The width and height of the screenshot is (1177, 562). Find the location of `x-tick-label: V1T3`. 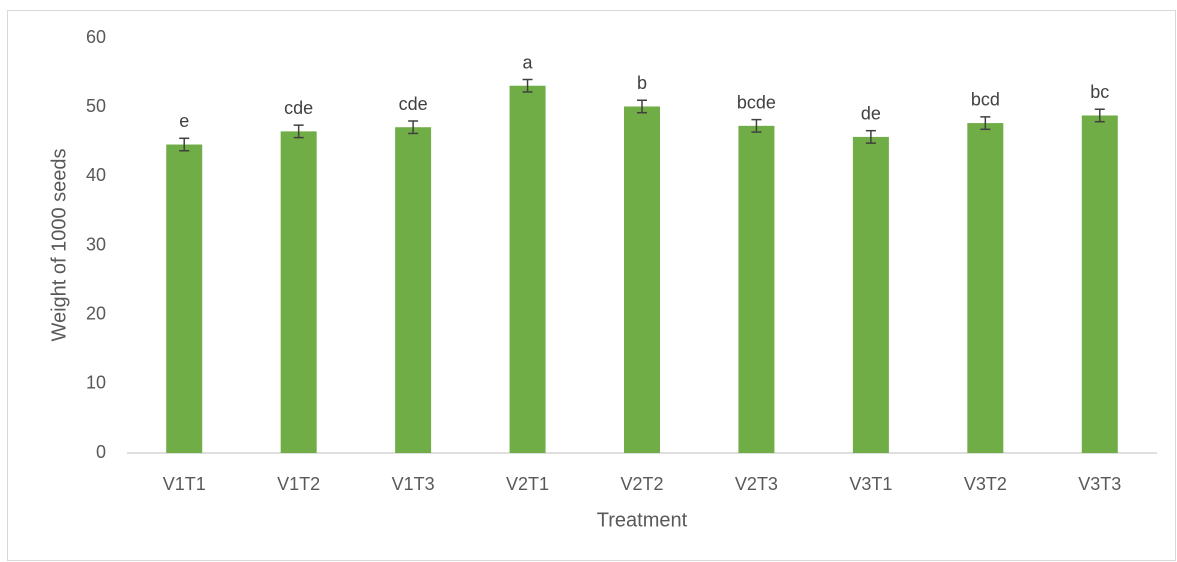

x-tick-label: V1T3 is located at coordinates (413, 484).